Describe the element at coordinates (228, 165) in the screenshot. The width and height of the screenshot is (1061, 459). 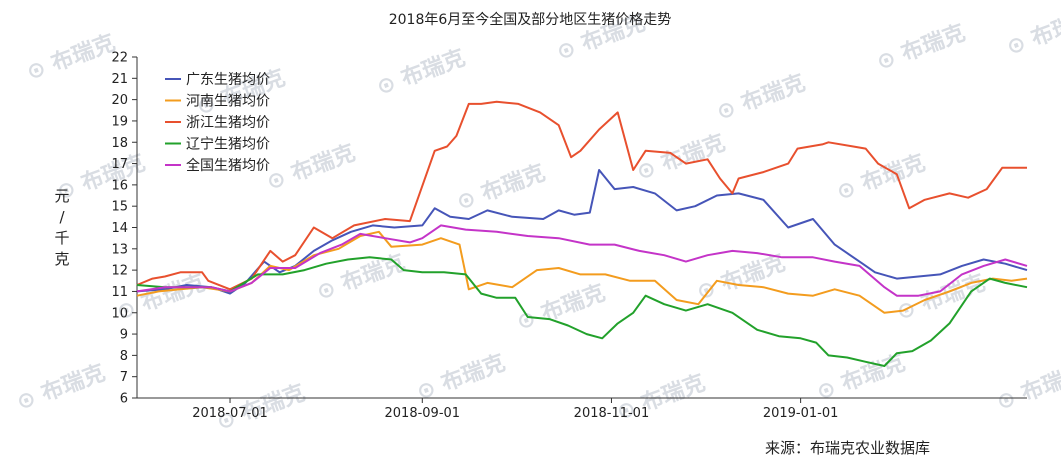
I see `legend-label: 全国生猪均价` at that location.